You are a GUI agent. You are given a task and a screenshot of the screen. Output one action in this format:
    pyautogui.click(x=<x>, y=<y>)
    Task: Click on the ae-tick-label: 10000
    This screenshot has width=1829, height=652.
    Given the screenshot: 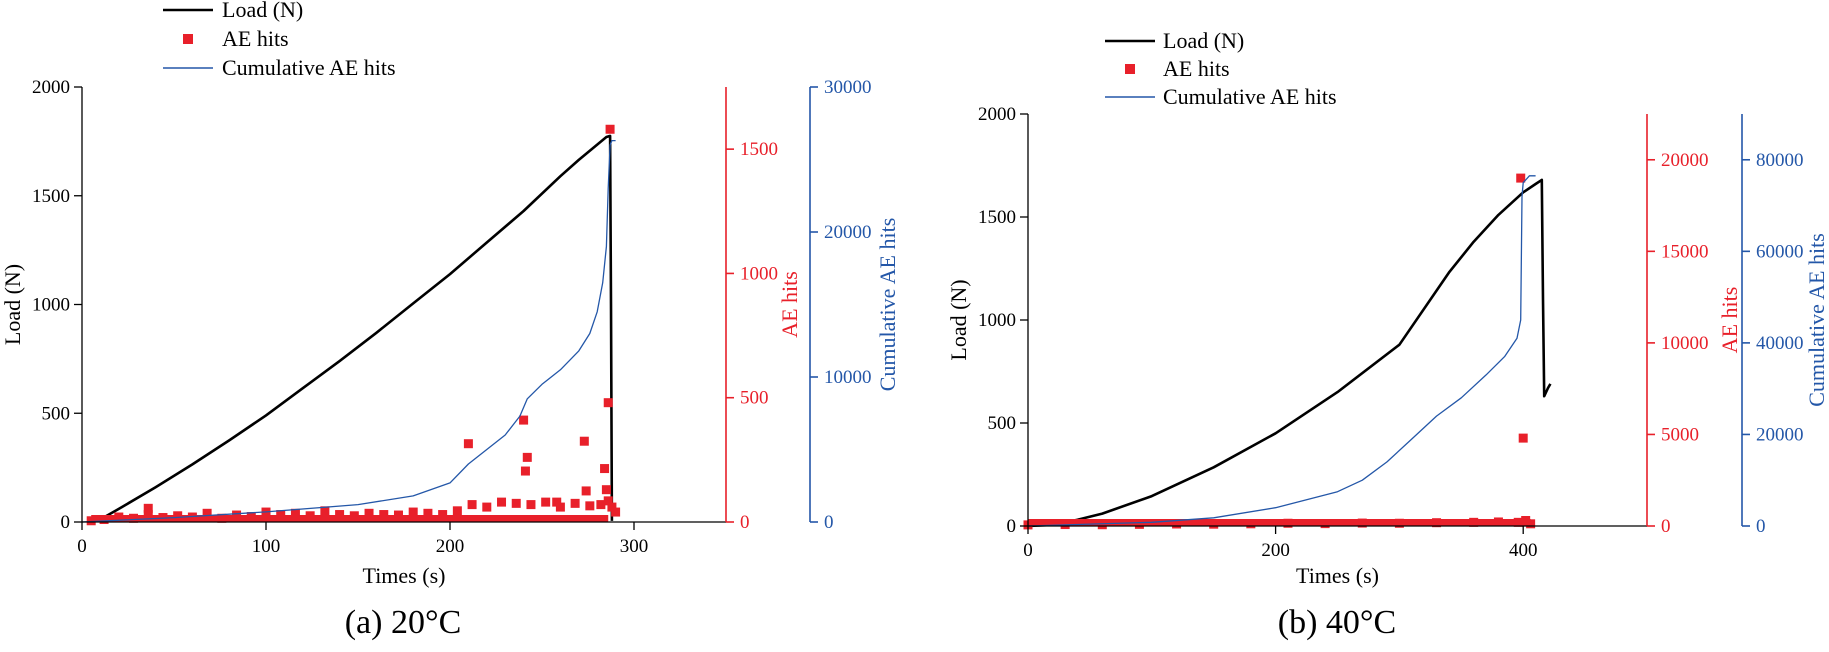 What is the action you would take?
    pyautogui.click(x=1685, y=343)
    